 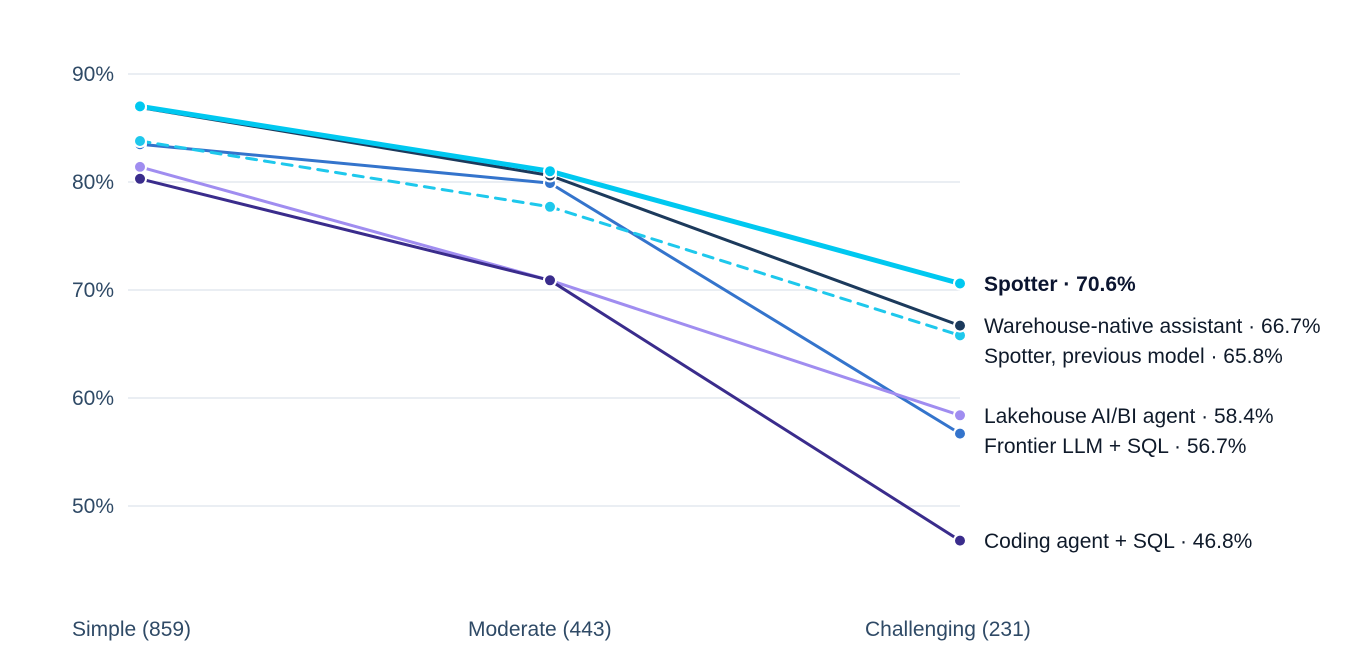 I want to click on series-label-3: Lakehouse AI/BI agent · 58.4%, so click(x=1129, y=416).